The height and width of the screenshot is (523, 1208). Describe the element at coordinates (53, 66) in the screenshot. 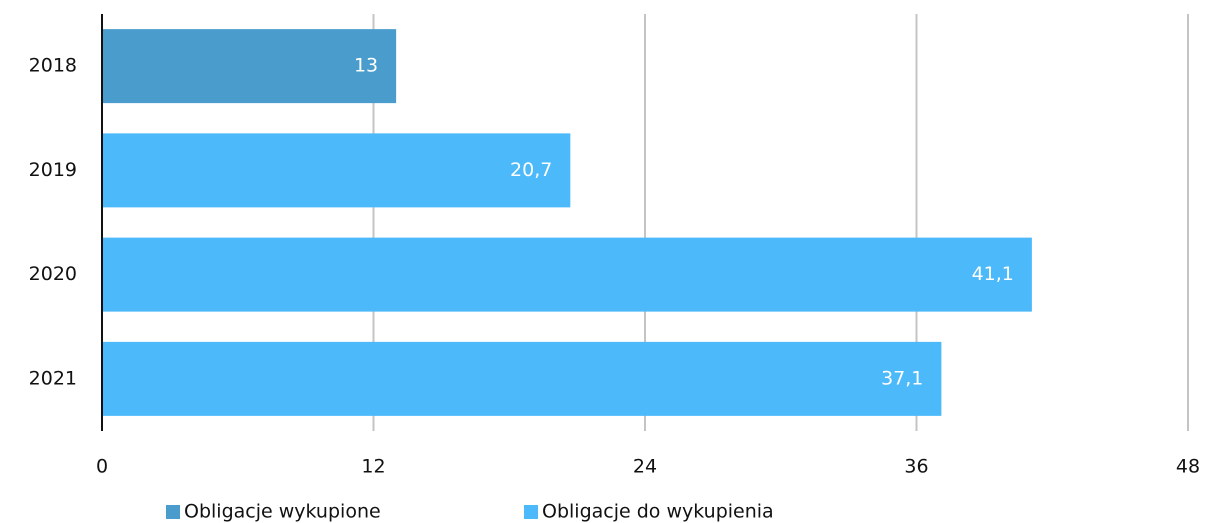

I see `y-tick-label: 2018` at that location.